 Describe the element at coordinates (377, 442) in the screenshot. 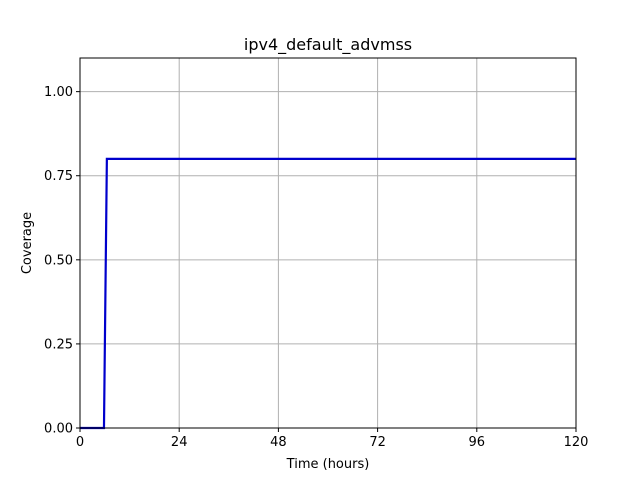

I see `x-tick-label: 72` at that location.